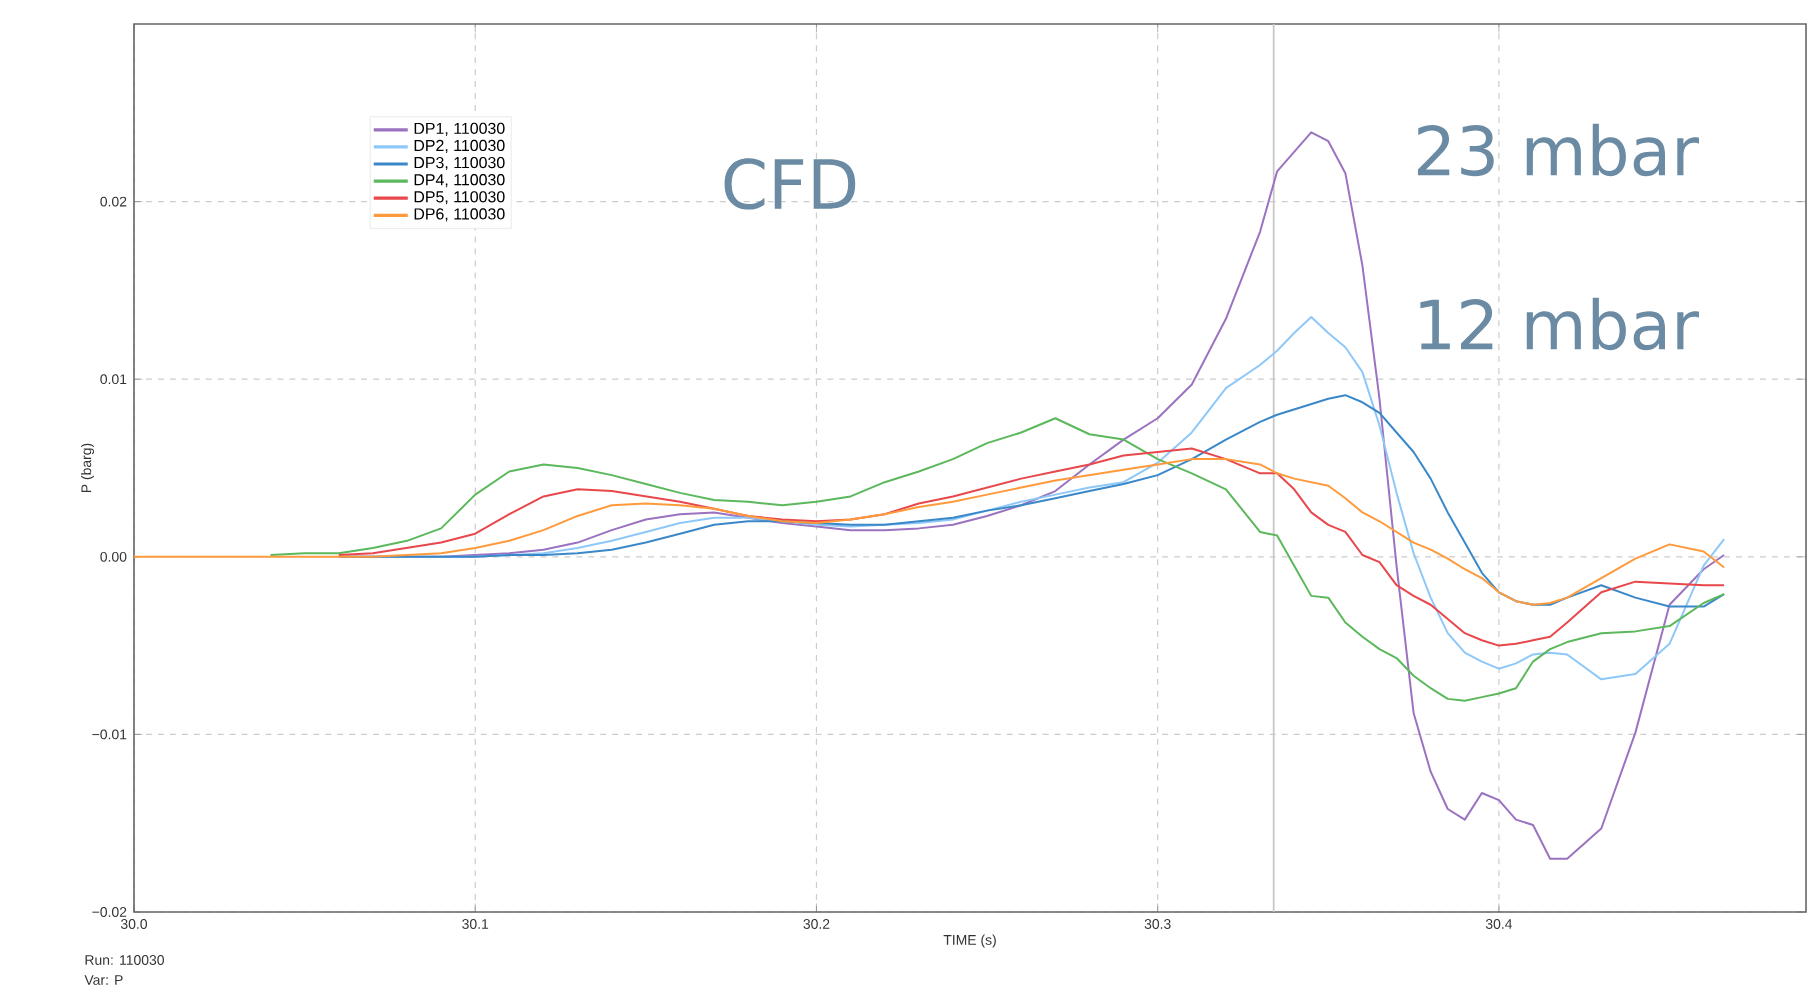 The width and height of the screenshot is (1810, 1004). Describe the element at coordinates (1559, 324) in the screenshot. I see `annotation: 12 mbar` at that location.